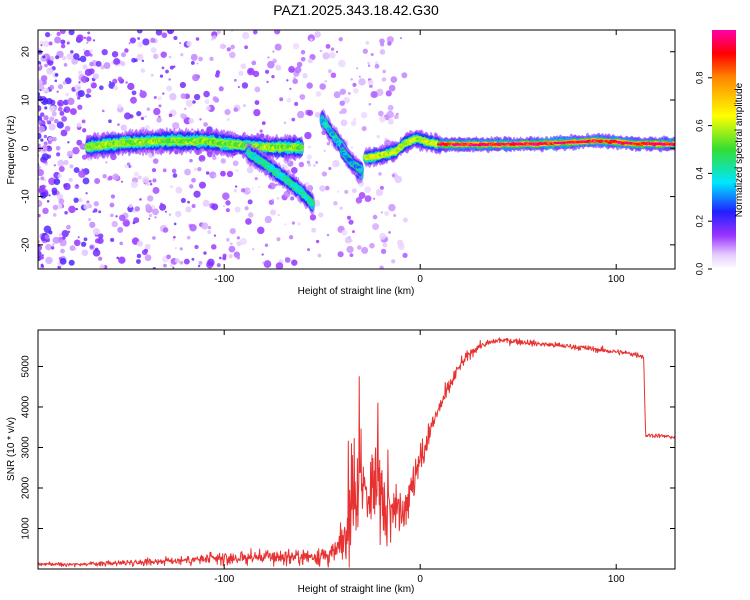 The height and width of the screenshot is (600, 750). I want to click on colorbar-ticks: 0.0 0.2 0.4 0.6 0.8, so click(703, 173).